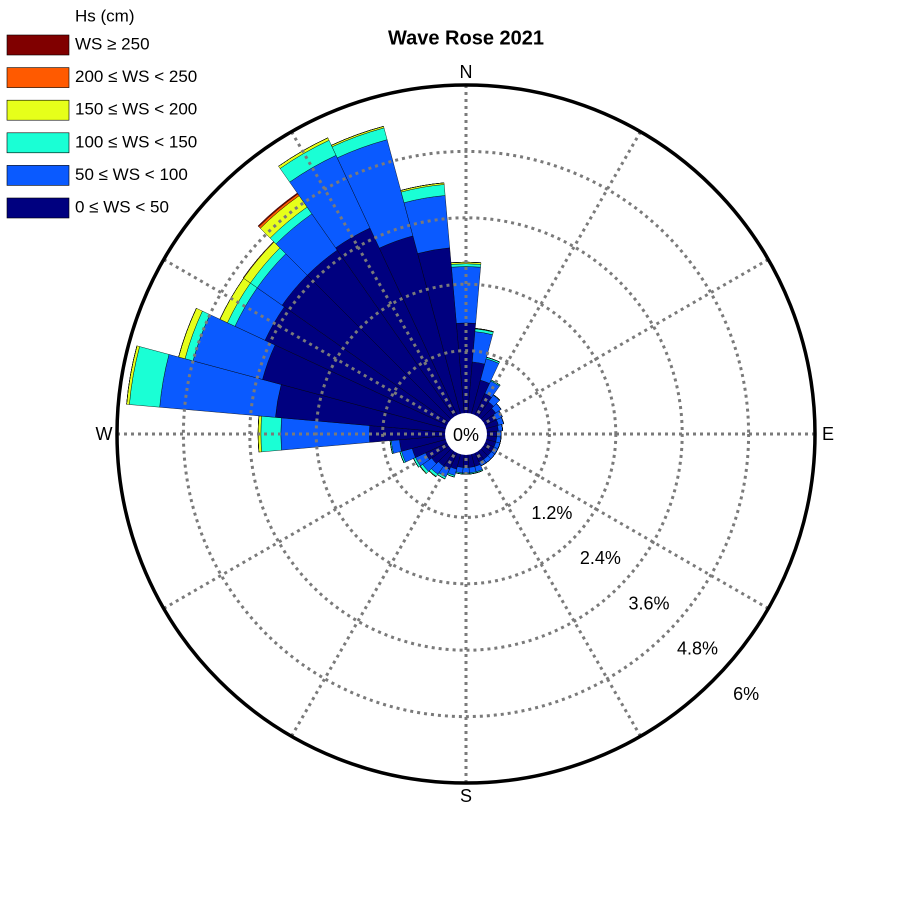 The width and height of the screenshot is (900, 905). I want to click on r-tick-label: 6%, so click(746, 694).